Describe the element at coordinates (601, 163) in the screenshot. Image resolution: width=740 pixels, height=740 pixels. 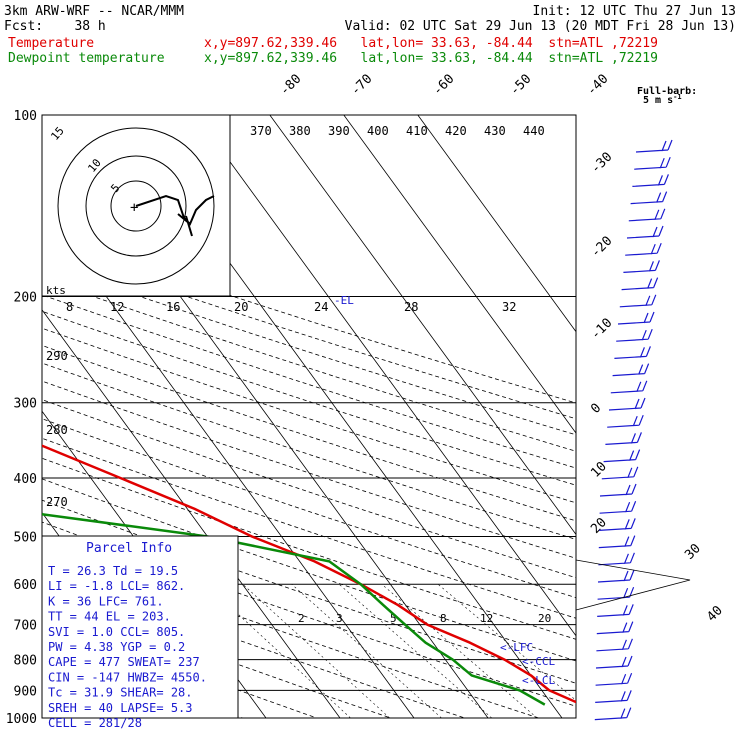
I see `temperature-tick-label: -30` at that location.